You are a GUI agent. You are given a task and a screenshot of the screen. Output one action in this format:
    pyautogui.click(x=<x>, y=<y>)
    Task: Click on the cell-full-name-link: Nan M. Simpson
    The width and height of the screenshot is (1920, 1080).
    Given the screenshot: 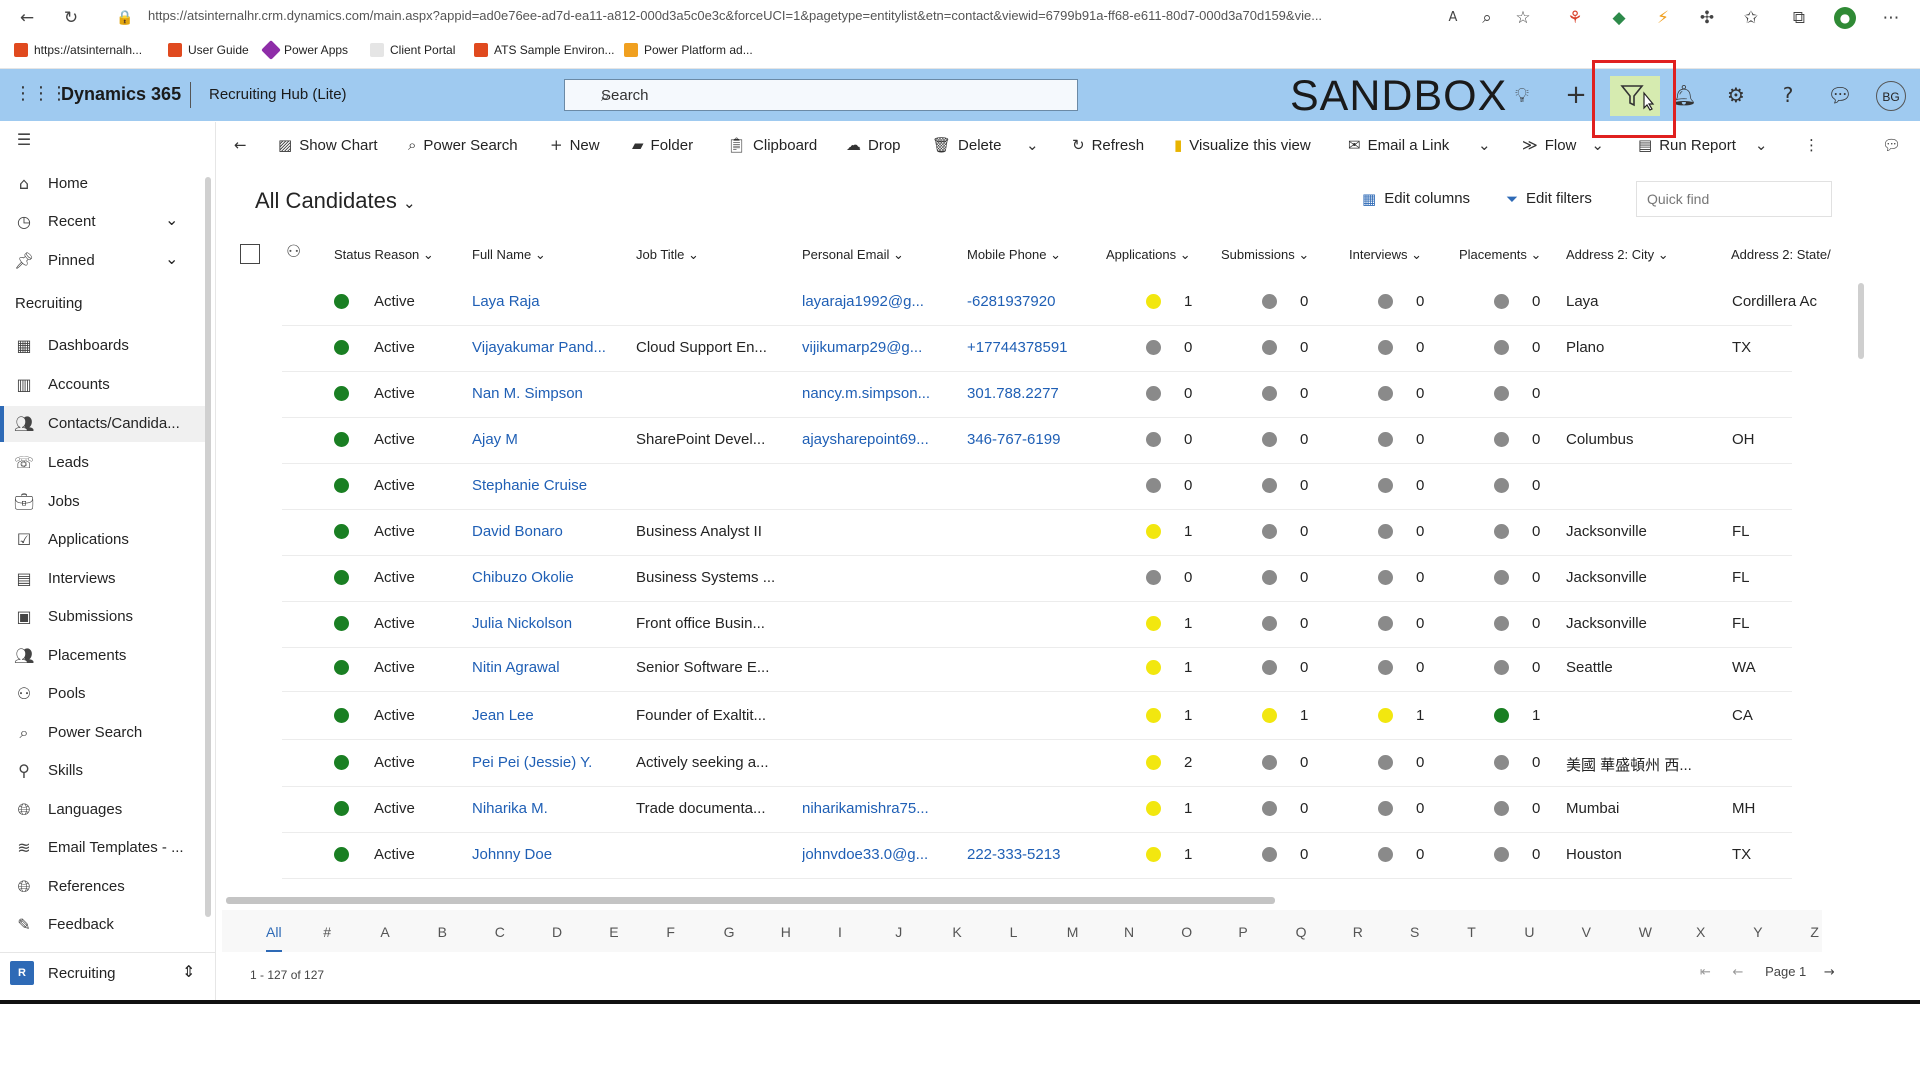 What is the action you would take?
    pyautogui.click(x=527, y=393)
    